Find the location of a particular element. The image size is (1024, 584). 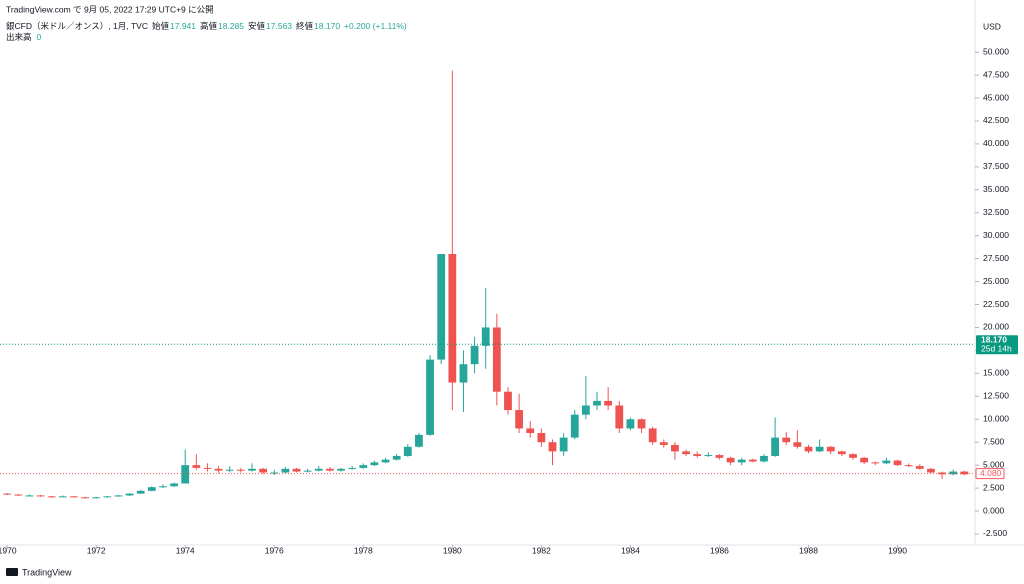

y-tick-label: 25.000 is located at coordinates (996, 281).